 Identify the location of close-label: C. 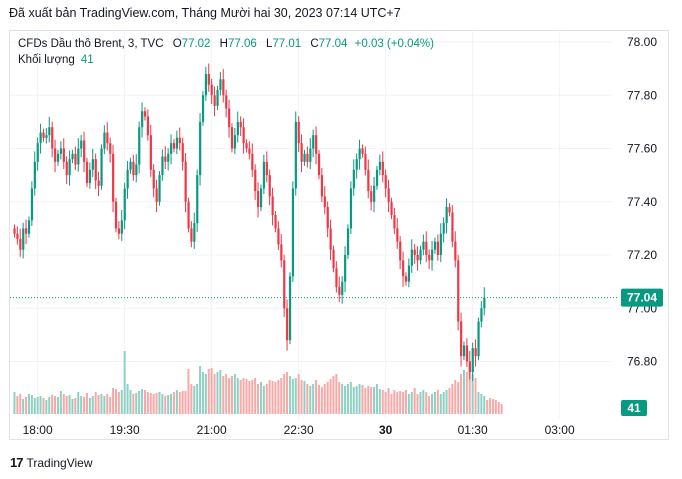
(314, 44).